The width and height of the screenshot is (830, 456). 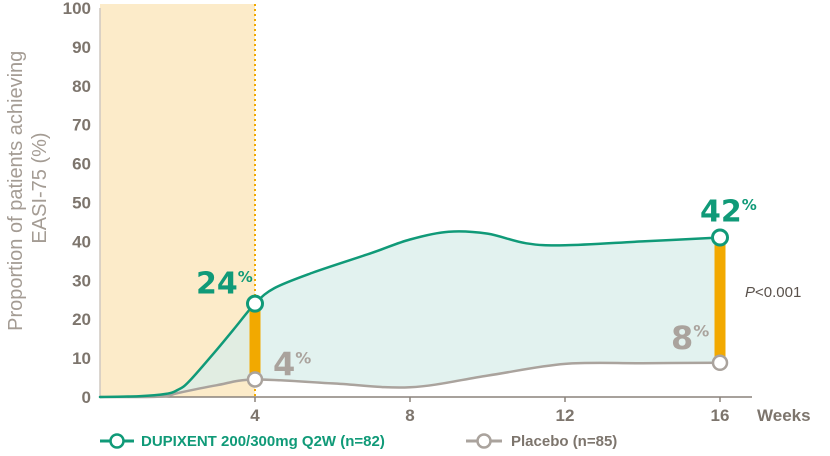 I want to click on x-tick-label: 12, so click(x=565, y=415).